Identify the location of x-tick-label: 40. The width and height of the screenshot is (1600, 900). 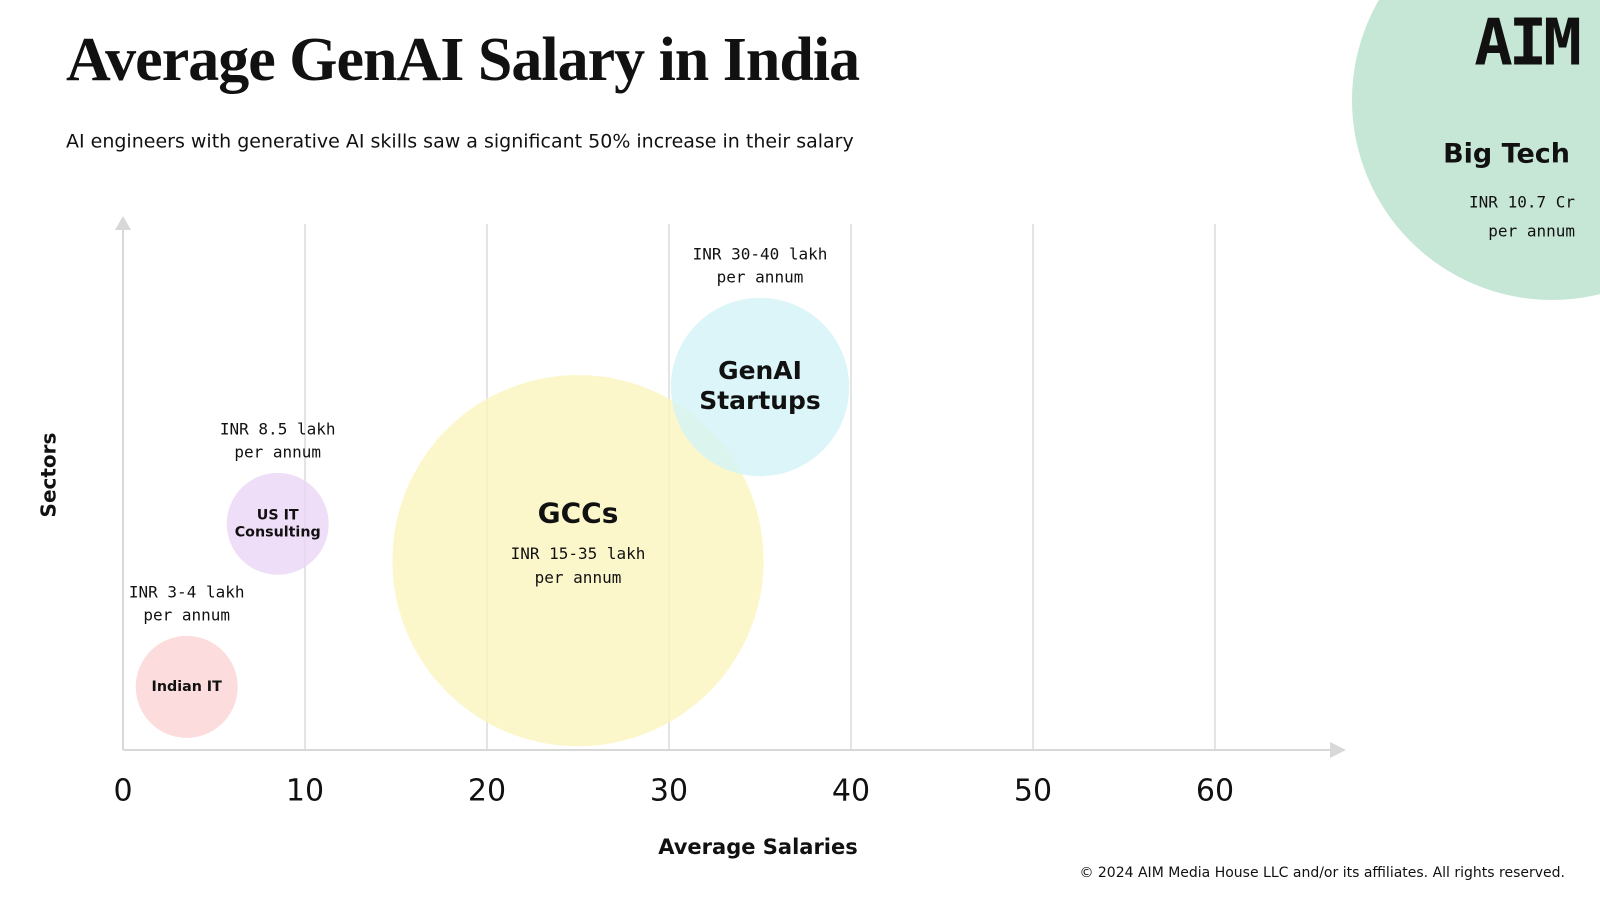
(851, 791).